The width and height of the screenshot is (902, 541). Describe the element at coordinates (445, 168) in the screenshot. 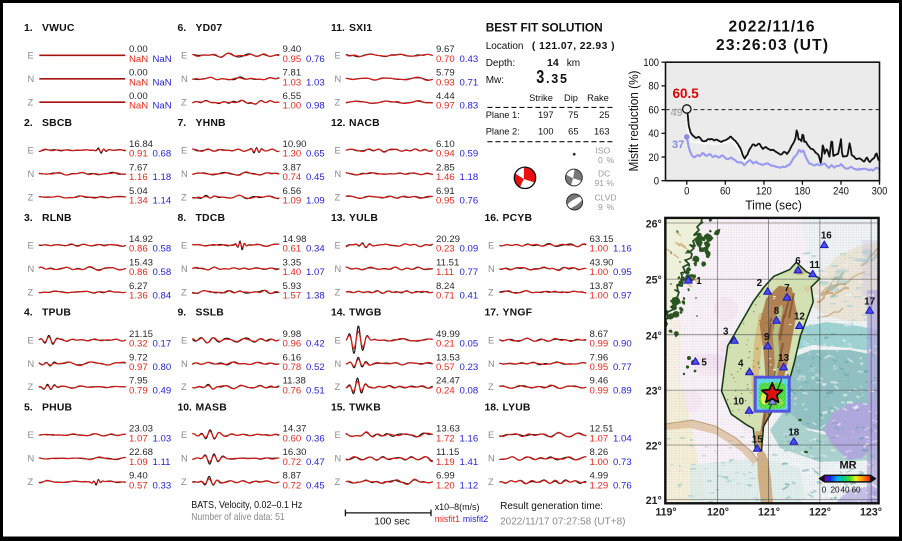

I see `svg-text: 2.85` at that location.